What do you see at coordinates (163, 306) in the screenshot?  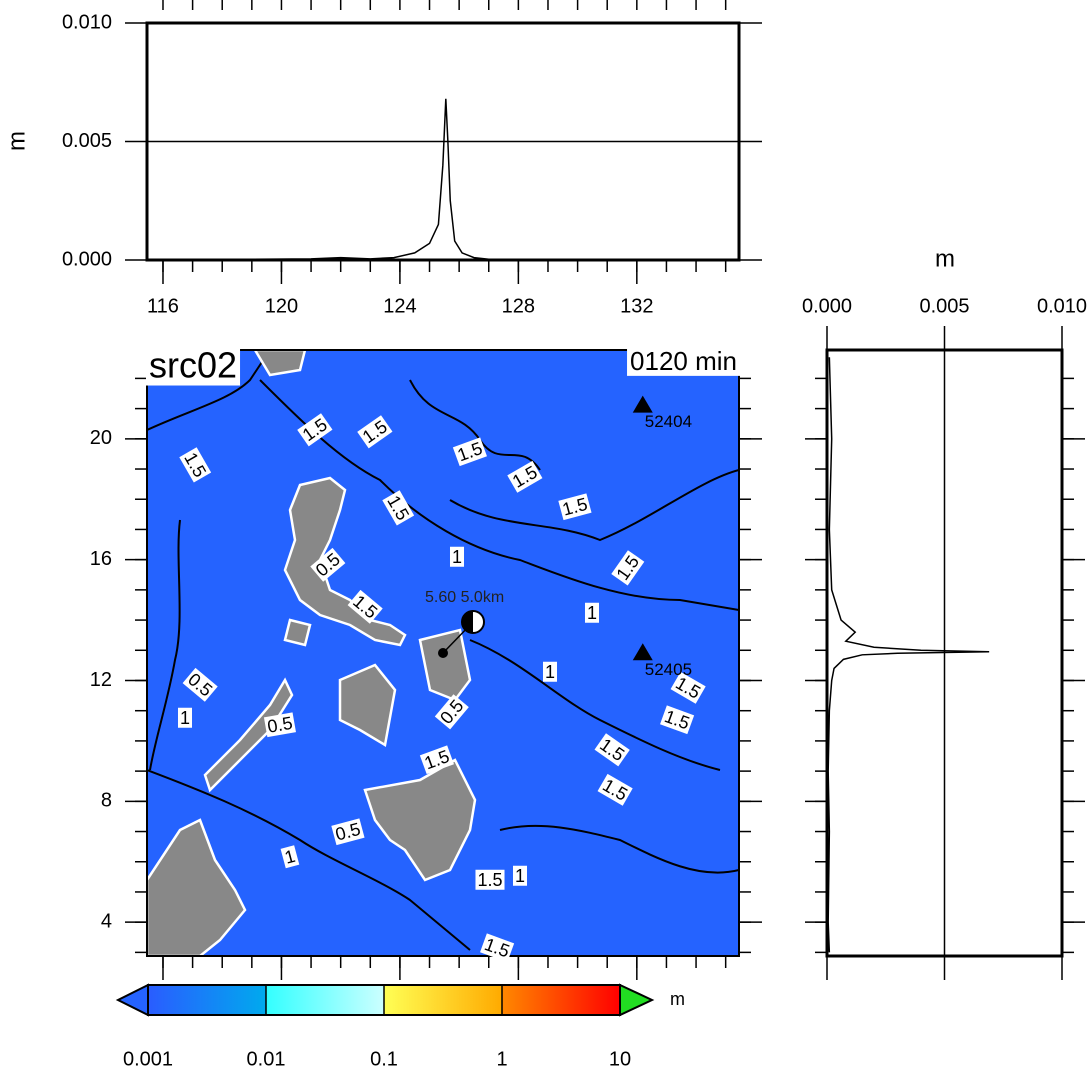 I see `x-tick-label: 116` at bounding box center [163, 306].